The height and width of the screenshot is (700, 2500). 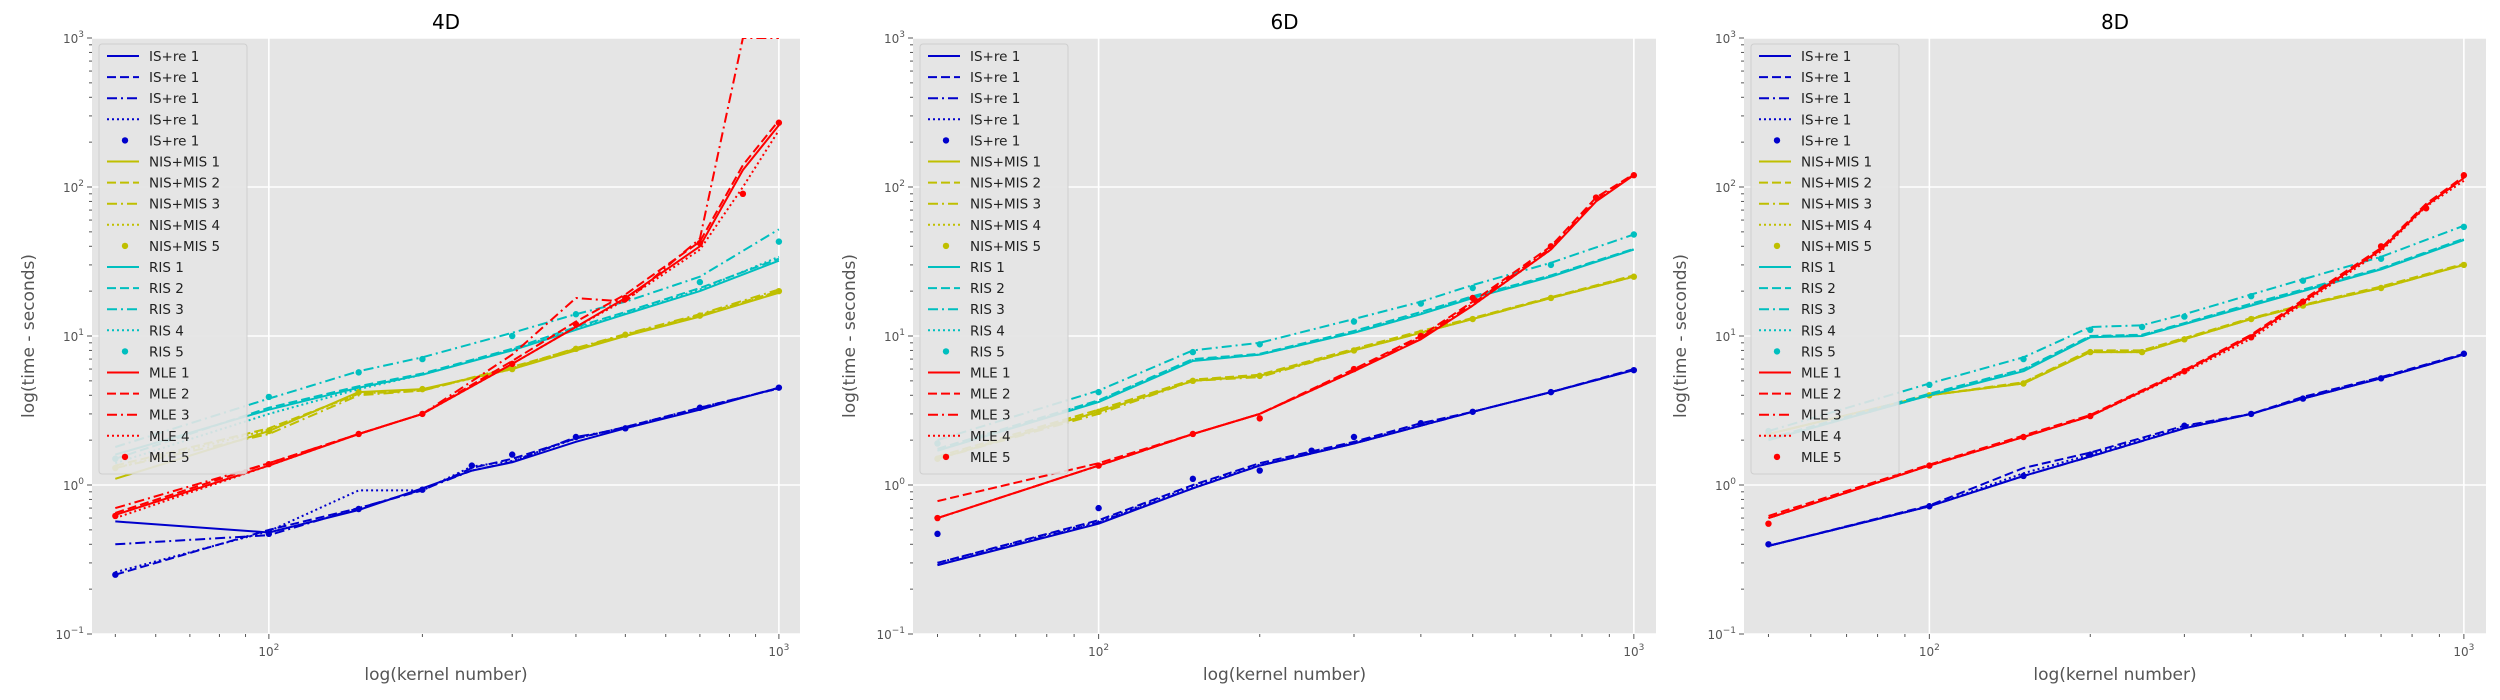 I want to click on legend-label: NIS+MIS 2, so click(x=184, y=184).